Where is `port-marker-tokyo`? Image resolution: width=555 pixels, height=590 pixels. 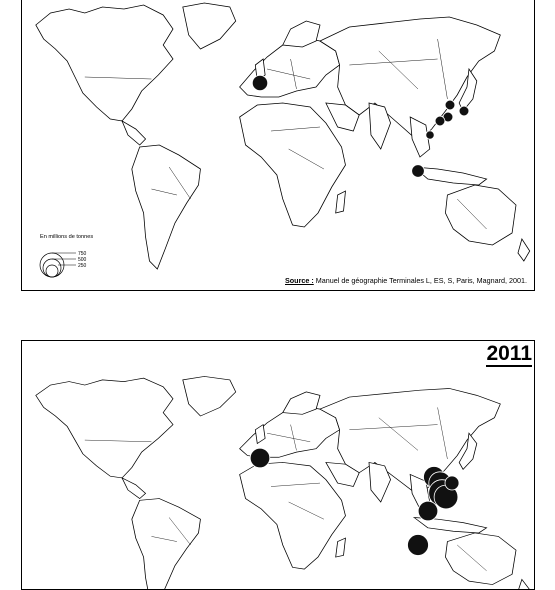 port-marker-tokyo is located at coordinates (464, 111).